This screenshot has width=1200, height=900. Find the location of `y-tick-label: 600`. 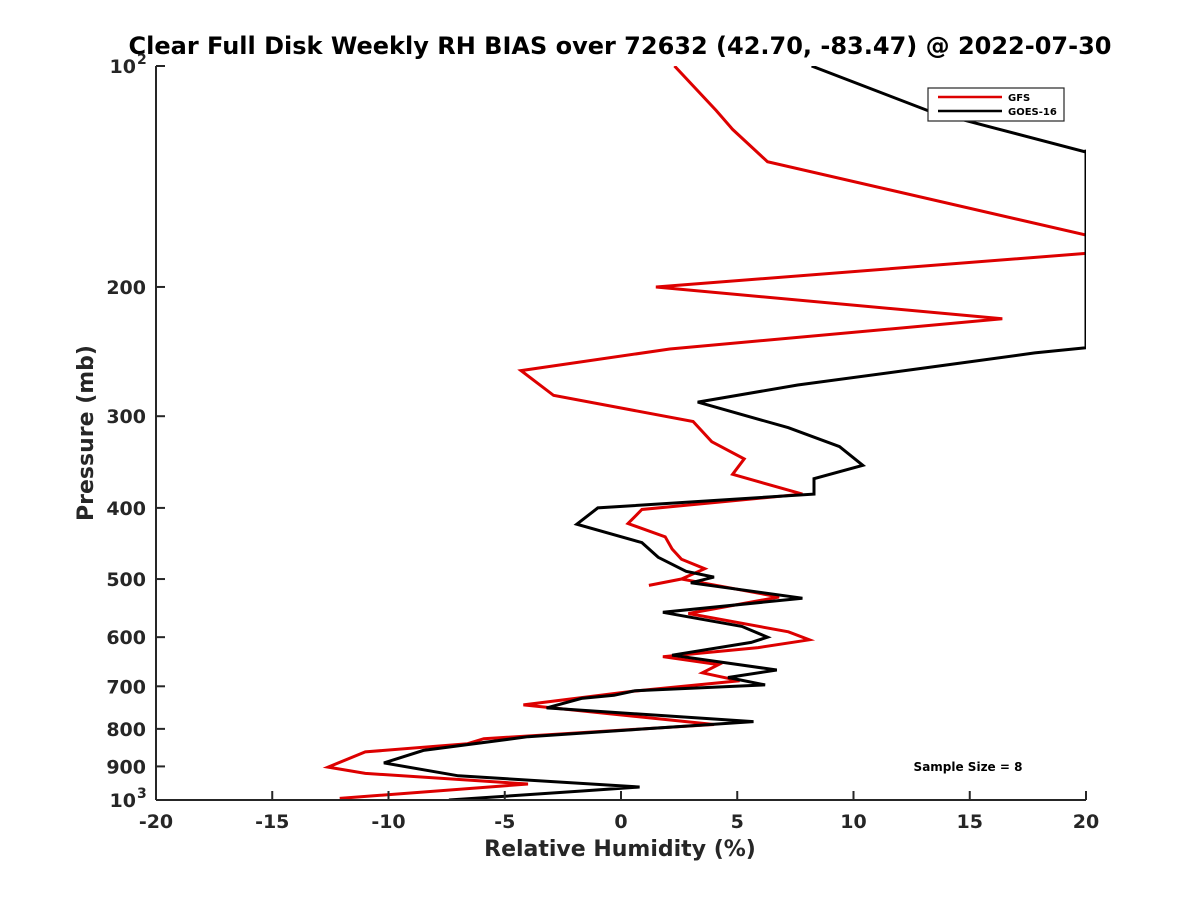

y-tick-label: 600 is located at coordinates (126, 638).